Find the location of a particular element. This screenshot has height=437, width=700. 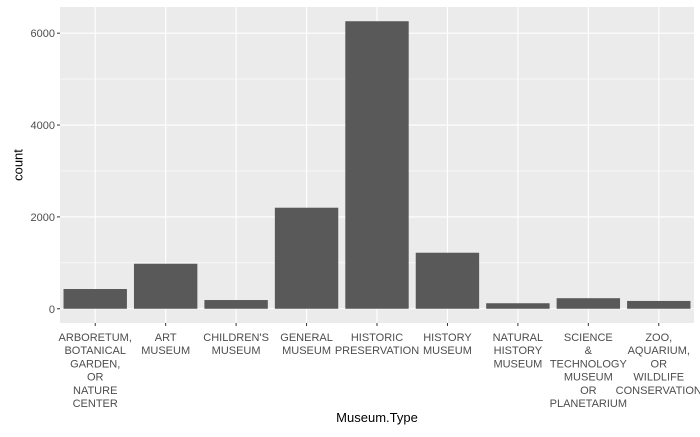

x-tick-label: HISTORIC PRESERVATION is located at coordinates (377, 344).